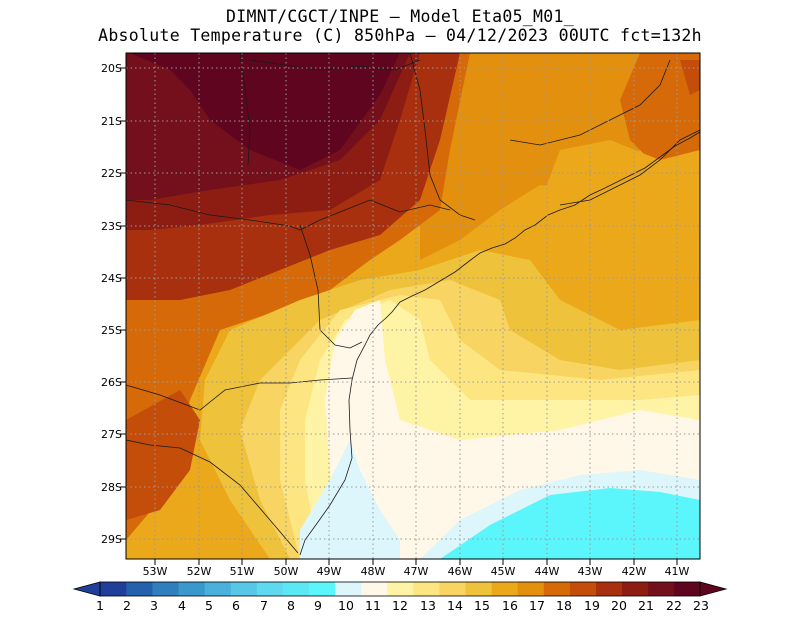  Describe the element at coordinates (416, 571) in the screenshot. I see `lon-label: 47W` at that location.